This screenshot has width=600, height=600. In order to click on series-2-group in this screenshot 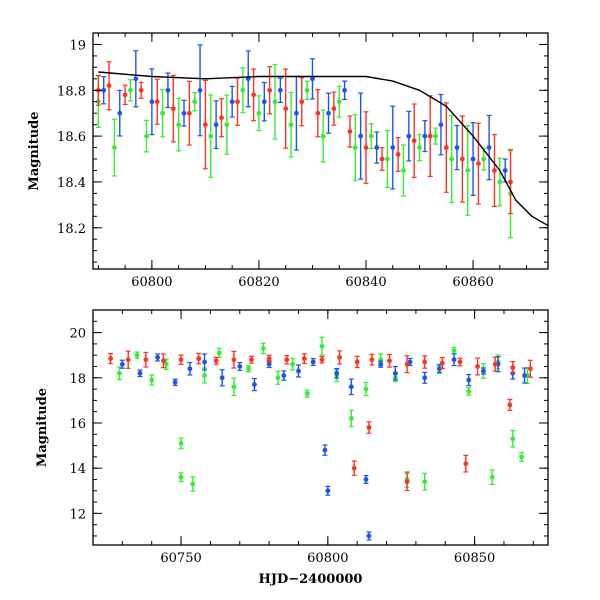, I will do `click(320, 364)`.